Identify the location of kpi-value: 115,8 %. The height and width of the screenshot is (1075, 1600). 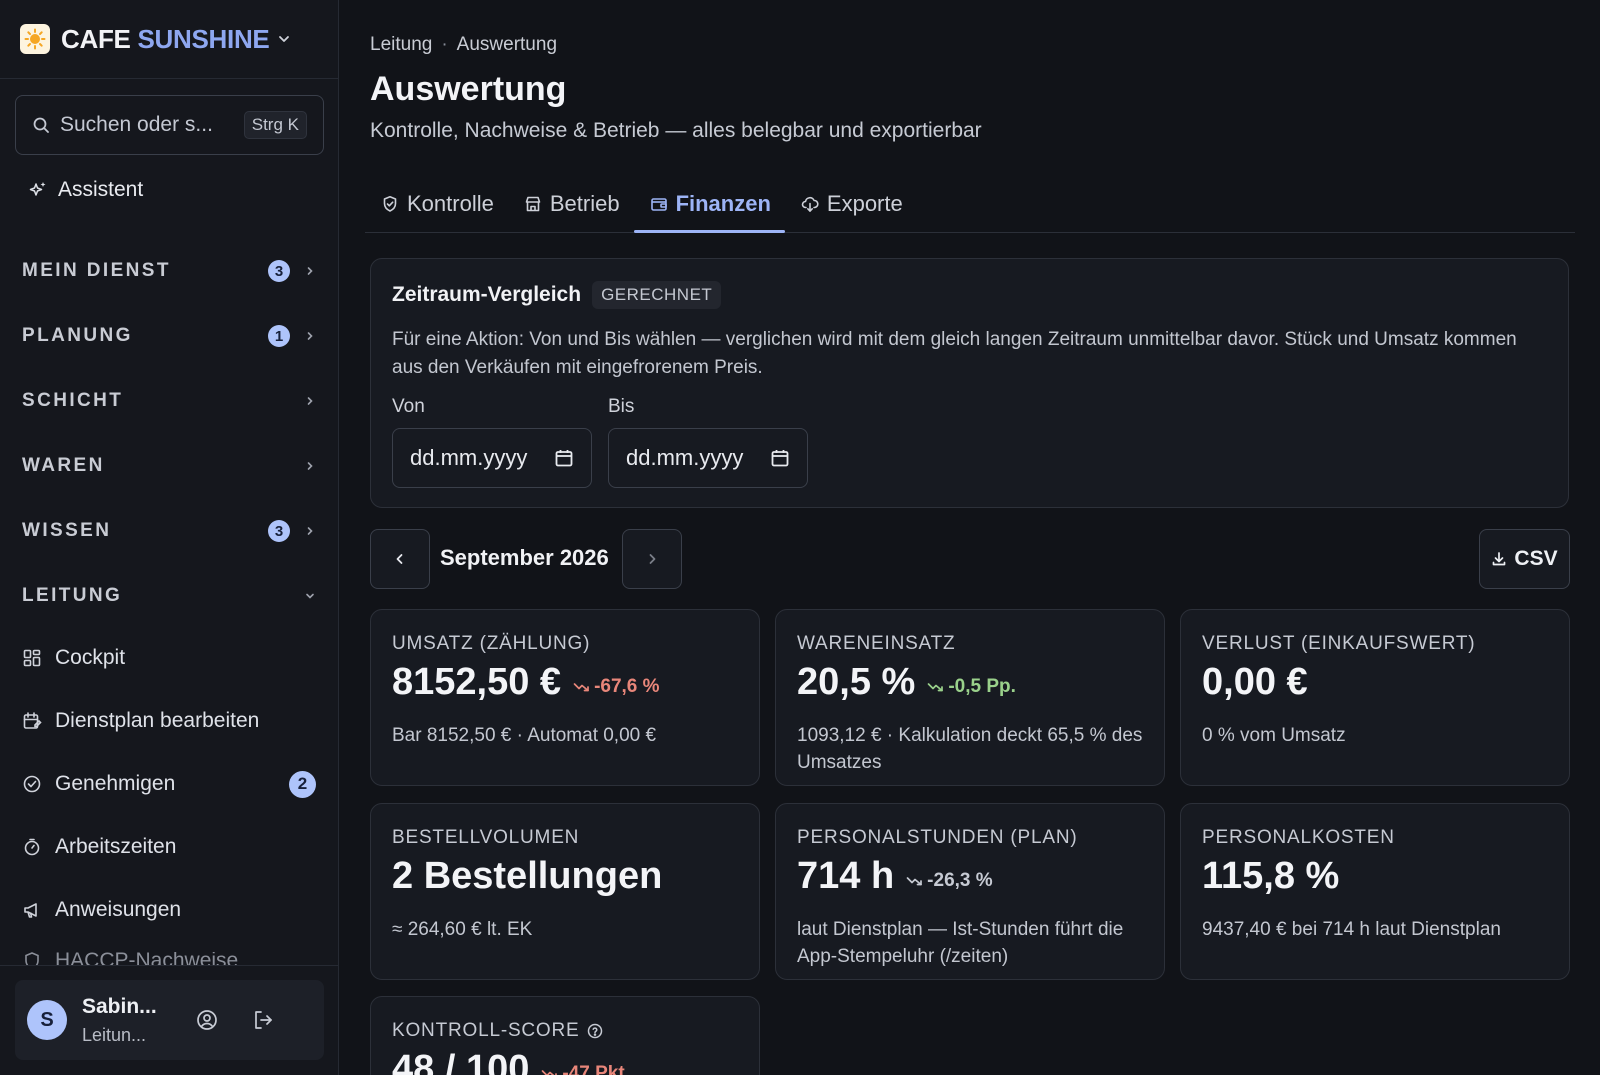
(1271, 876).